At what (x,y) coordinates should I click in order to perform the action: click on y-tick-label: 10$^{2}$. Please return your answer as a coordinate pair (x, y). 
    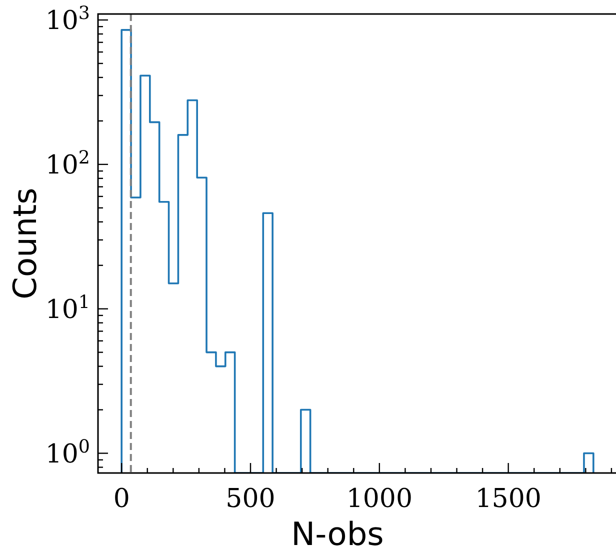
    Looking at the image, I should click on (67, 163).